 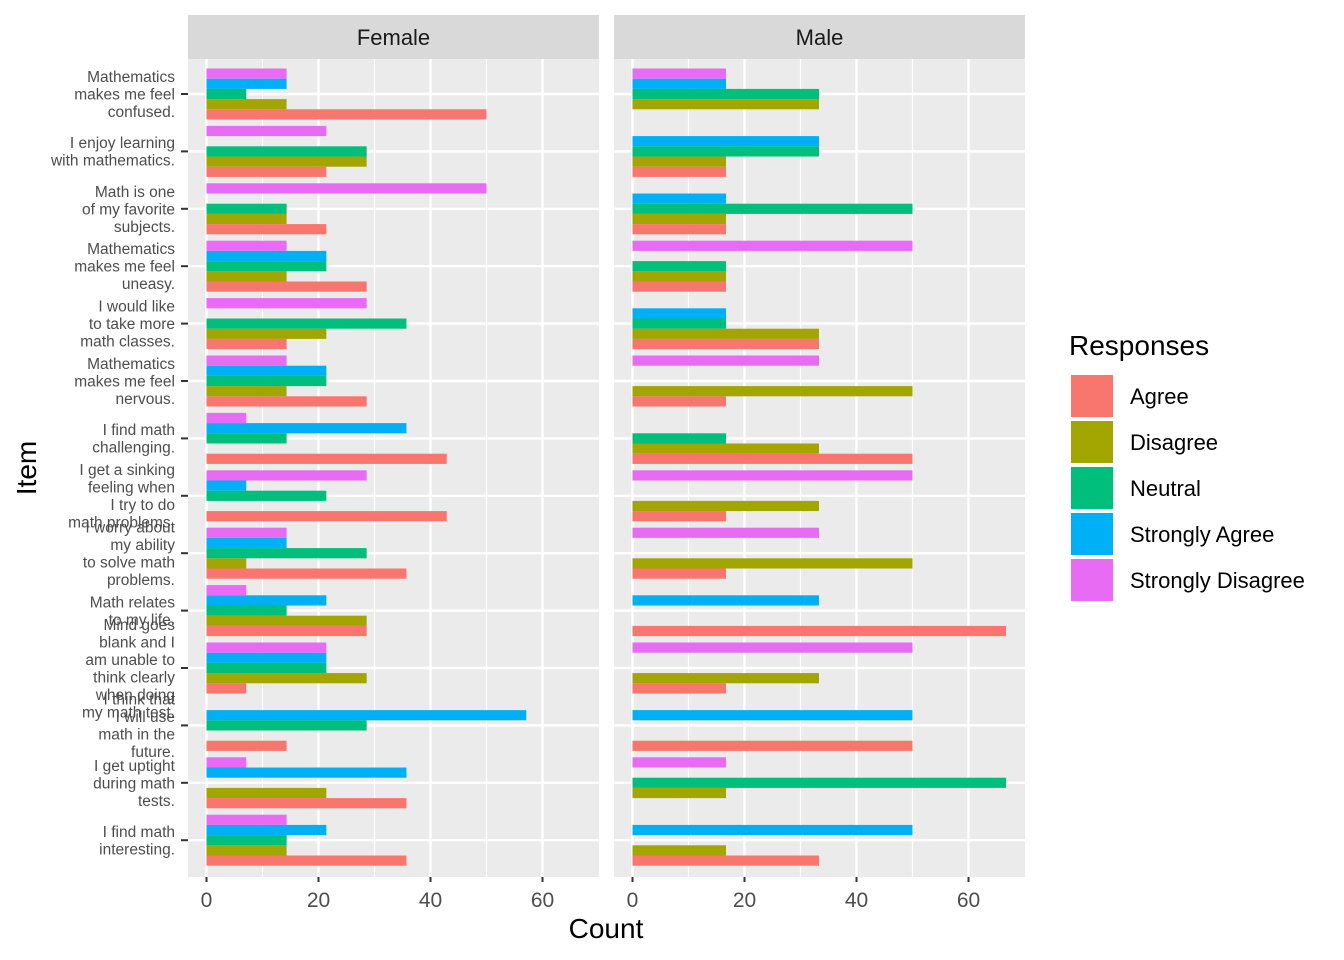 I want to click on bar-male-enjoy-neutral, so click(x=725, y=151).